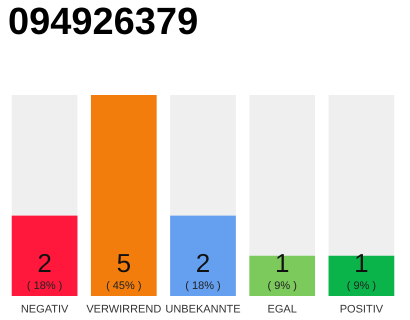  What do you see at coordinates (44, 310) in the screenshot?
I see `x-tick-label: NEGATIV` at bounding box center [44, 310].